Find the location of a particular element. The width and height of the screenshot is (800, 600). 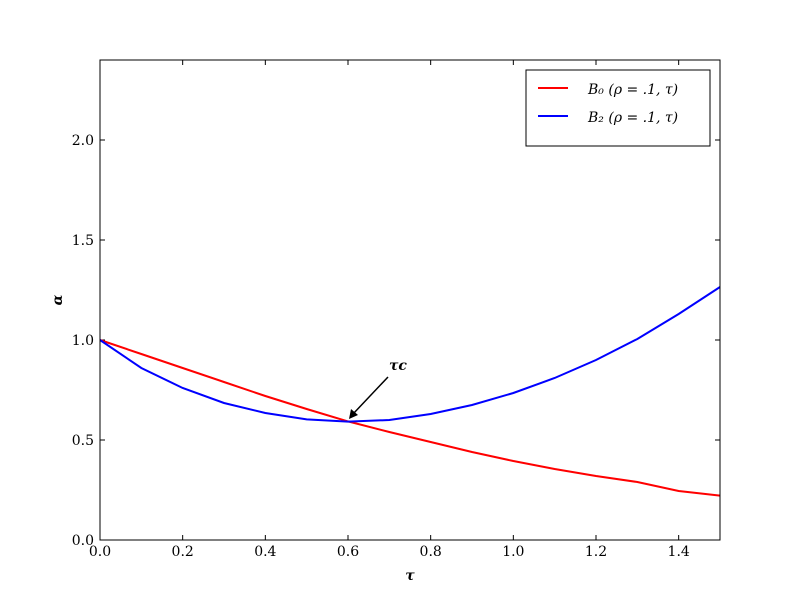

x-tick-label: 0.2 is located at coordinates (183, 552).